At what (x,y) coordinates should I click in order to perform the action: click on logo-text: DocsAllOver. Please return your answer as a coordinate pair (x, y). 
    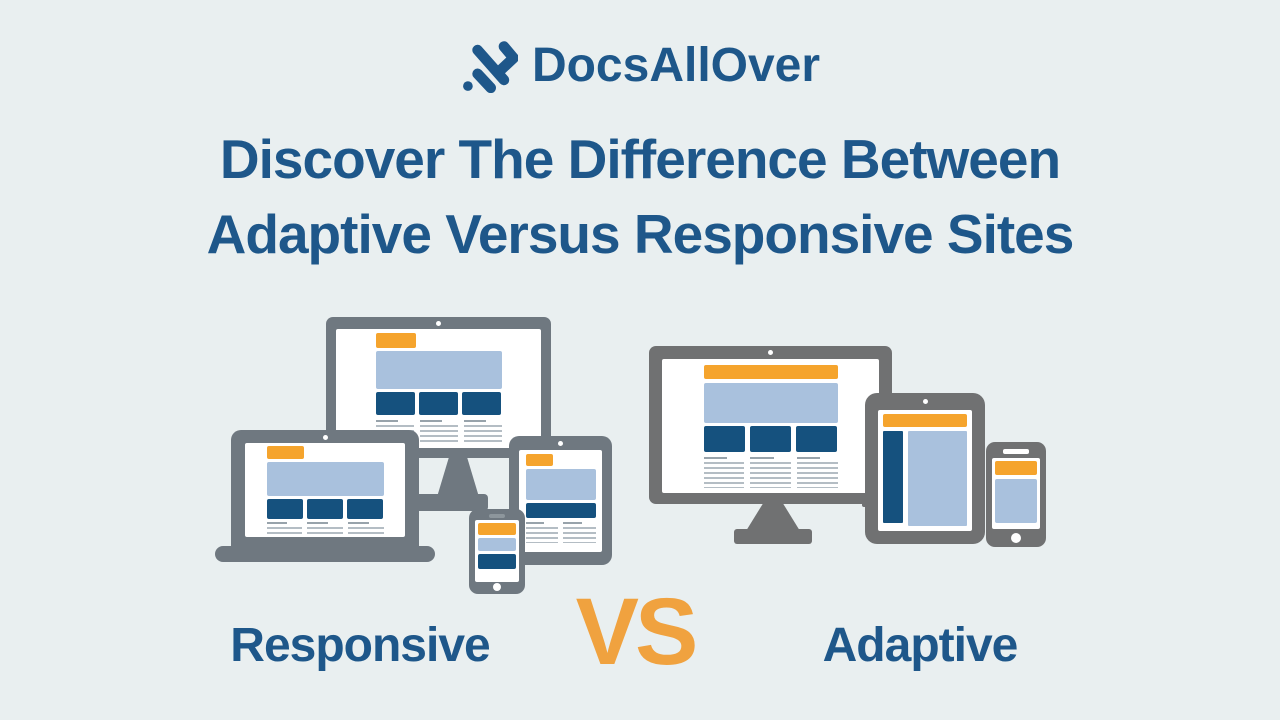
    Looking at the image, I should click on (676, 65).